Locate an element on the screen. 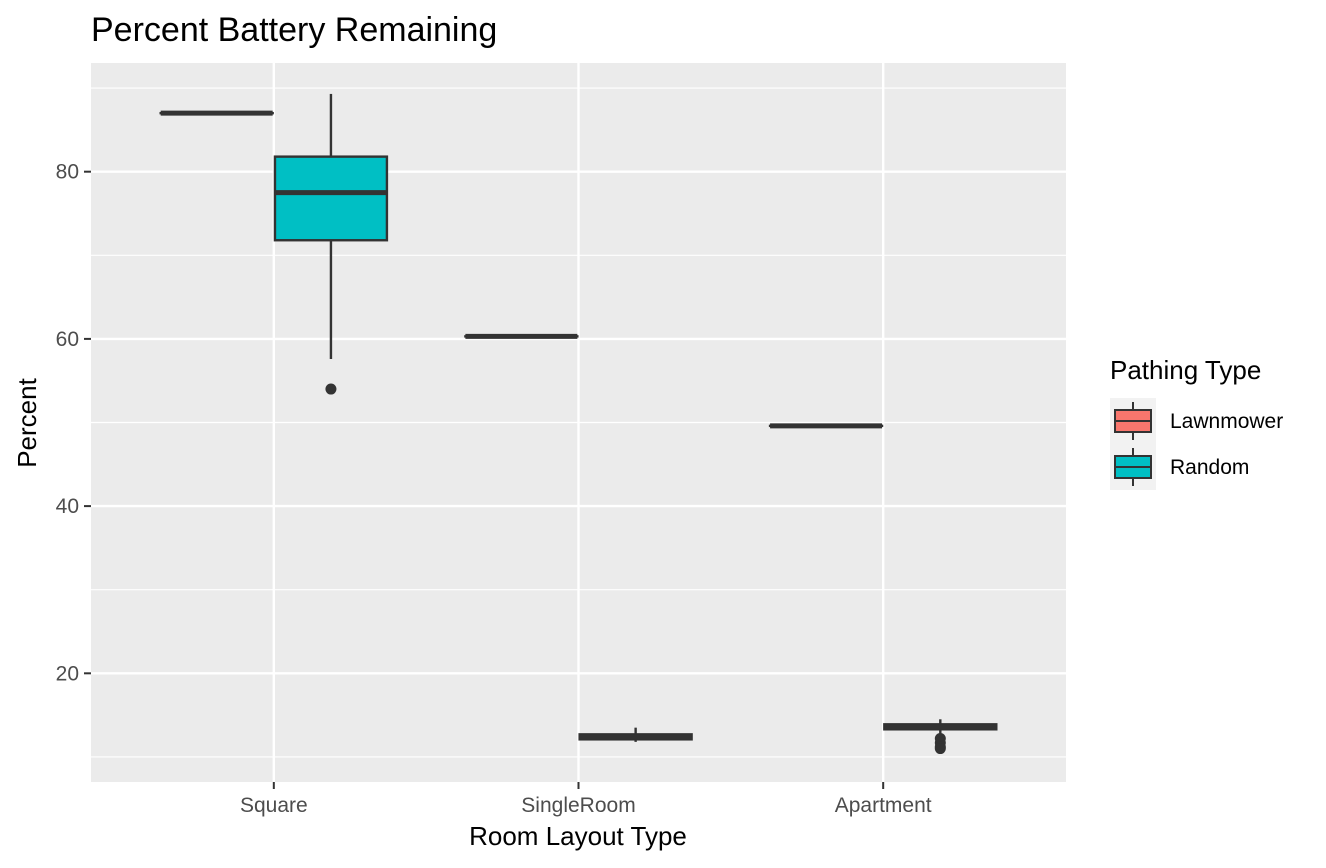  x-tick-label: SingleRoom is located at coordinates (578, 805).